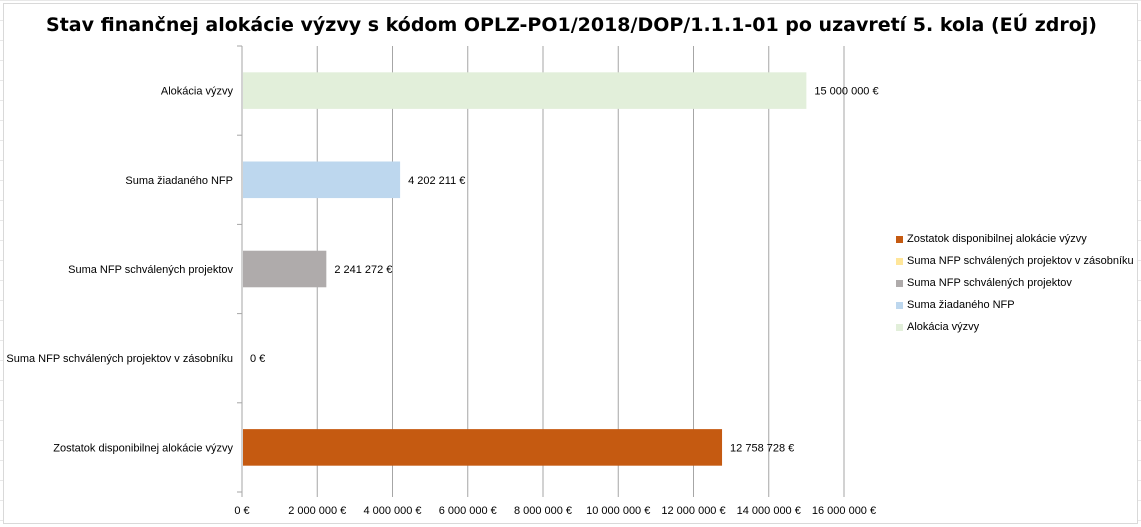 Image resolution: width=1141 pixels, height=527 pixels. What do you see at coordinates (143, 448) in the screenshot?
I see `category-label: Zostatok disponibilnej alokácie výzvy` at bounding box center [143, 448].